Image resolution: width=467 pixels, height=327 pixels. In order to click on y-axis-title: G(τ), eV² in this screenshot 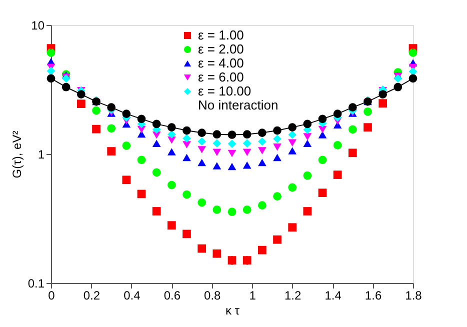, I will do `click(17, 154)`.